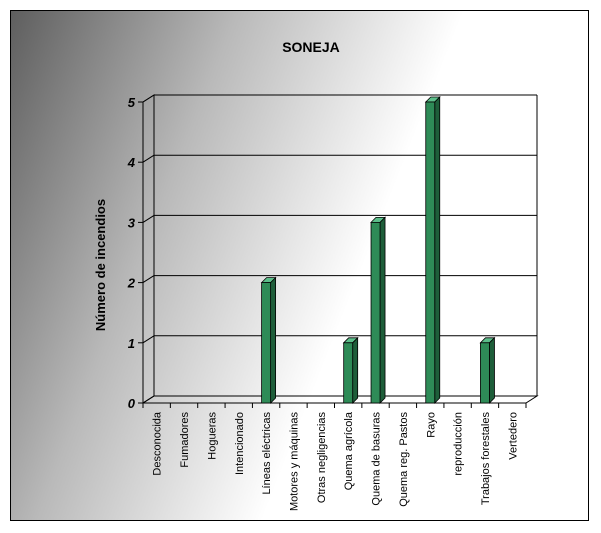 This screenshot has height=533, width=601. I want to click on x-tick-label: Intencionado, so click(240, 443).